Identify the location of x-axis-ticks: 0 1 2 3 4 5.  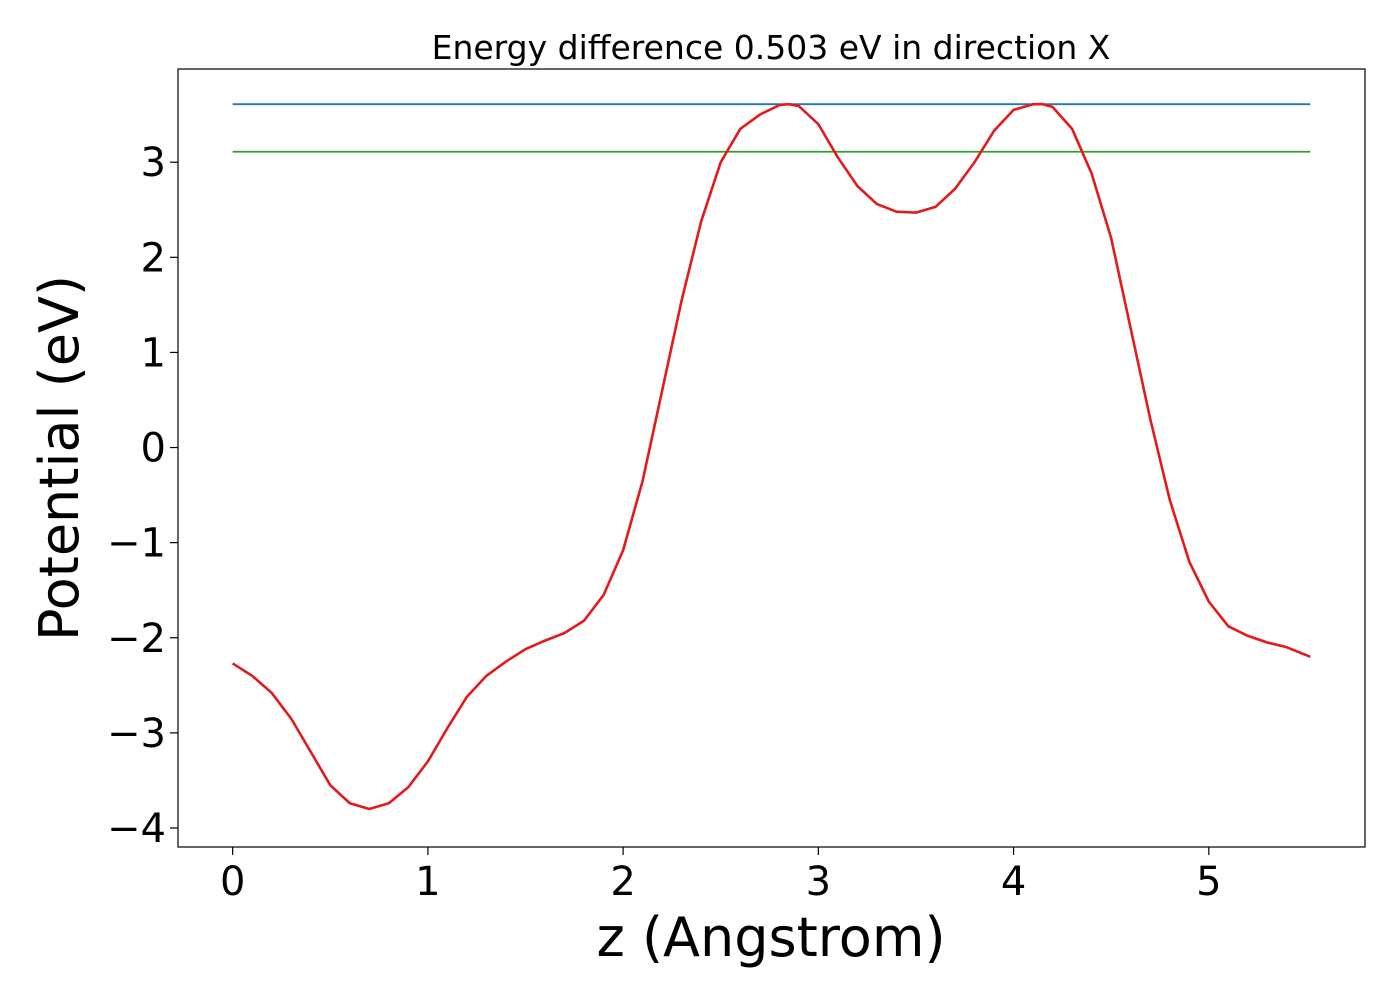
(721, 876).